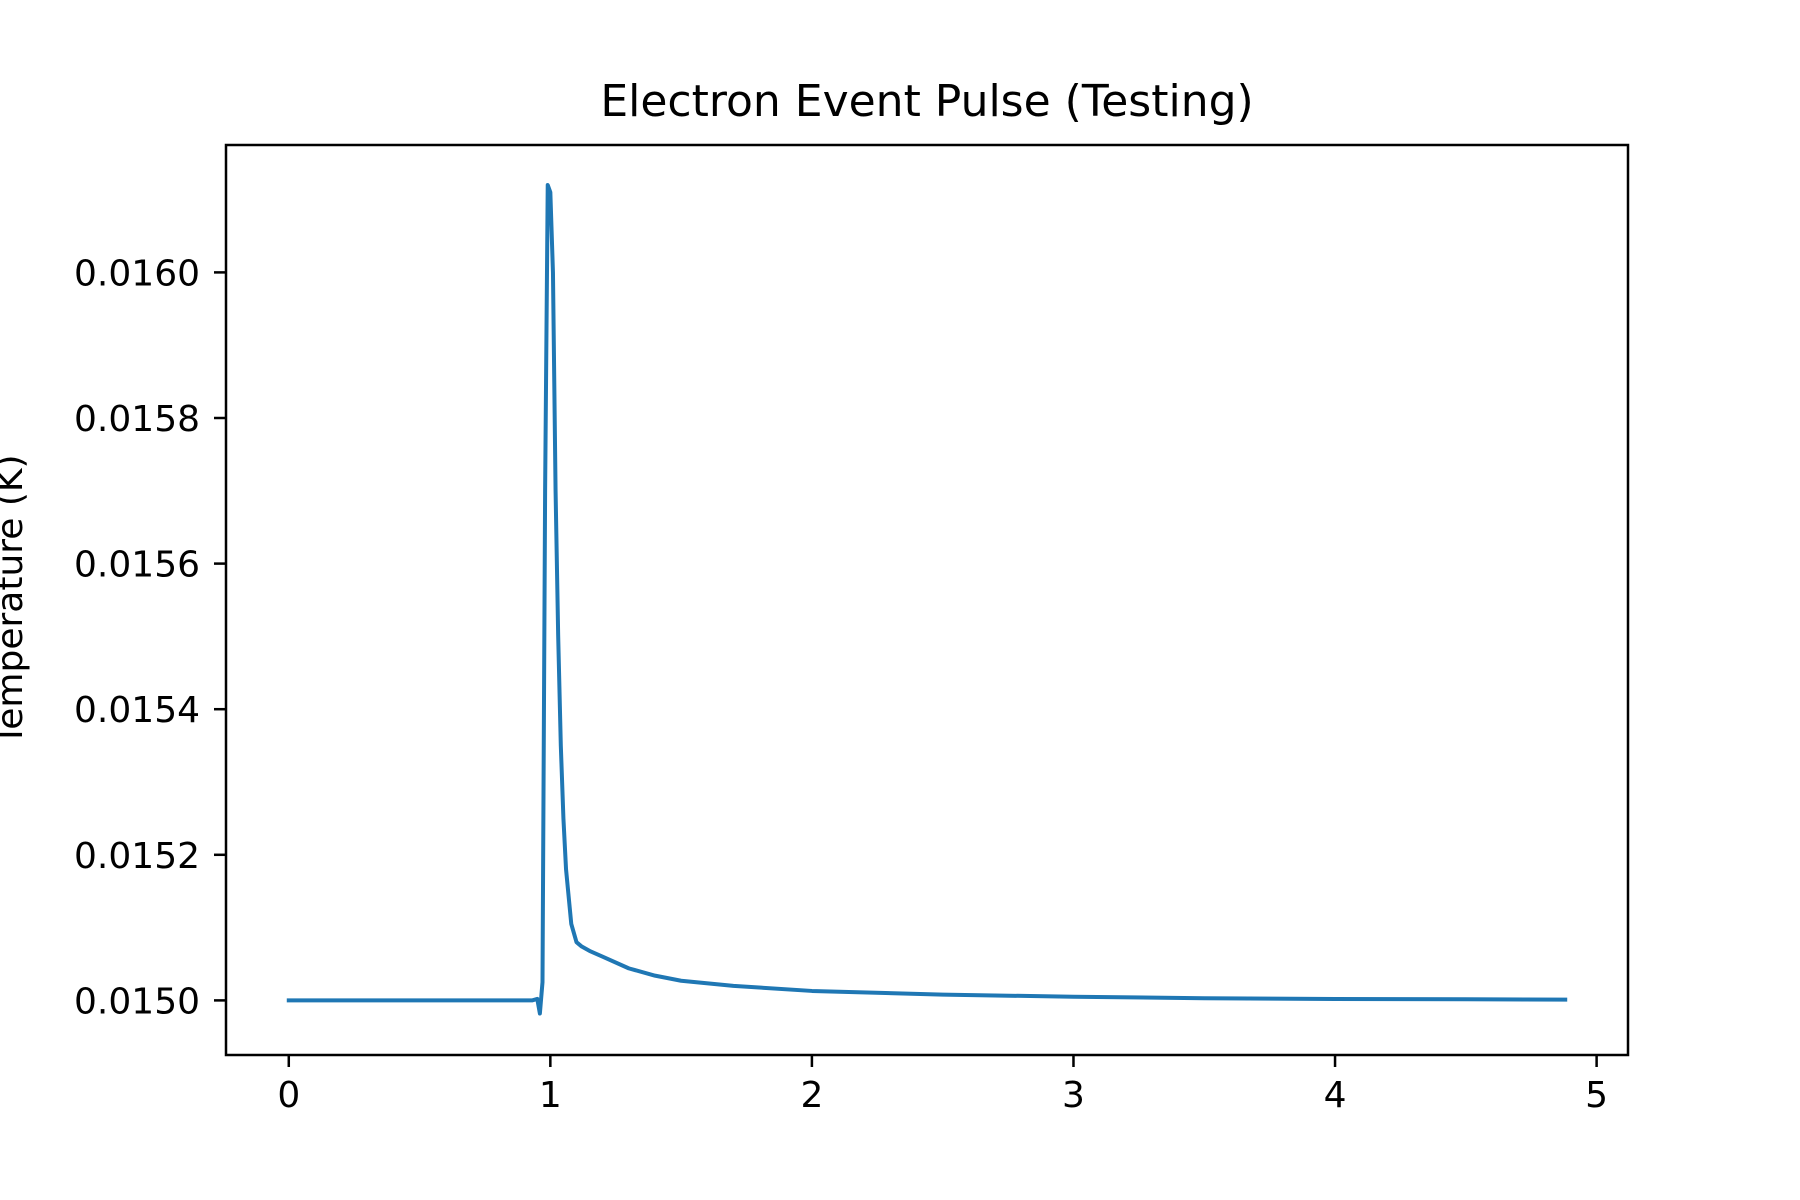  What do you see at coordinates (550, 1095) in the screenshot?
I see `x-tick-label-1: 1` at bounding box center [550, 1095].